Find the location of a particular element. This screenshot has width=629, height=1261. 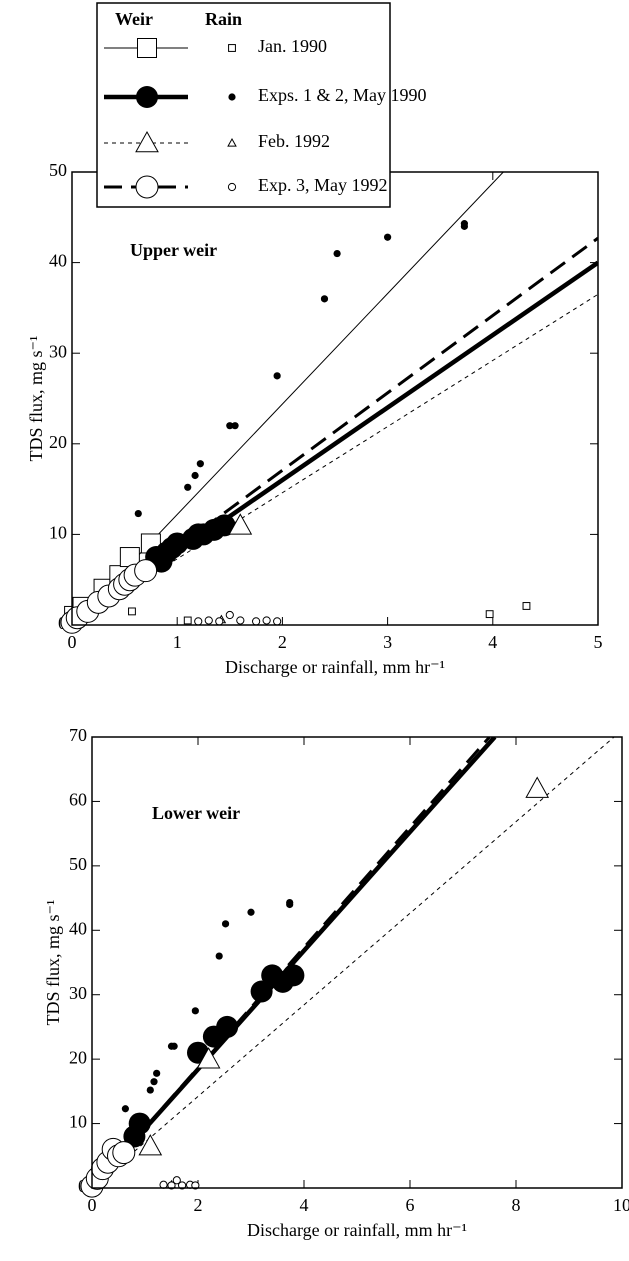

legend-label: Feb. 1992 is located at coordinates (294, 141).